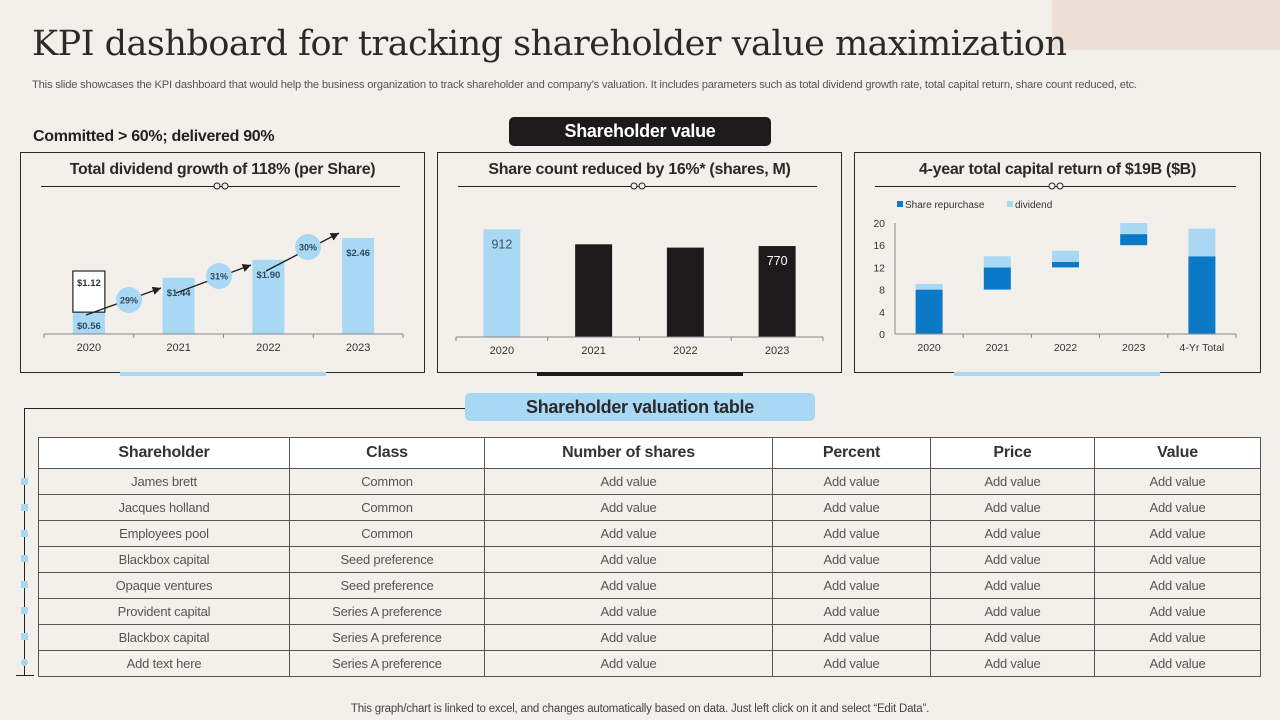 Image resolution: width=1280 pixels, height=720 pixels. What do you see at coordinates (268, 275) in the screenshot?
I see `bar-value-label: $1.90` at bounding box center [268, 275].